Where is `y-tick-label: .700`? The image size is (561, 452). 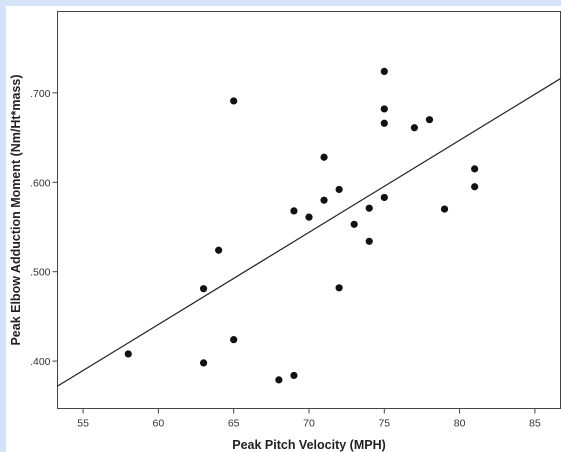
y-tick-label: .700 is located at coordinates (40, 94).